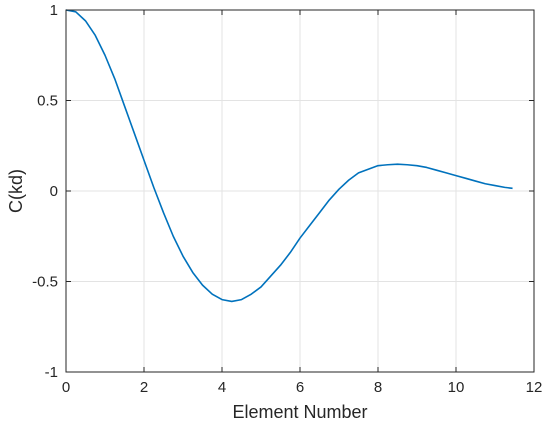  Describe the element at coordinates (54, 10) in the screenshot. I see `y-tick-label: 1` at that location.